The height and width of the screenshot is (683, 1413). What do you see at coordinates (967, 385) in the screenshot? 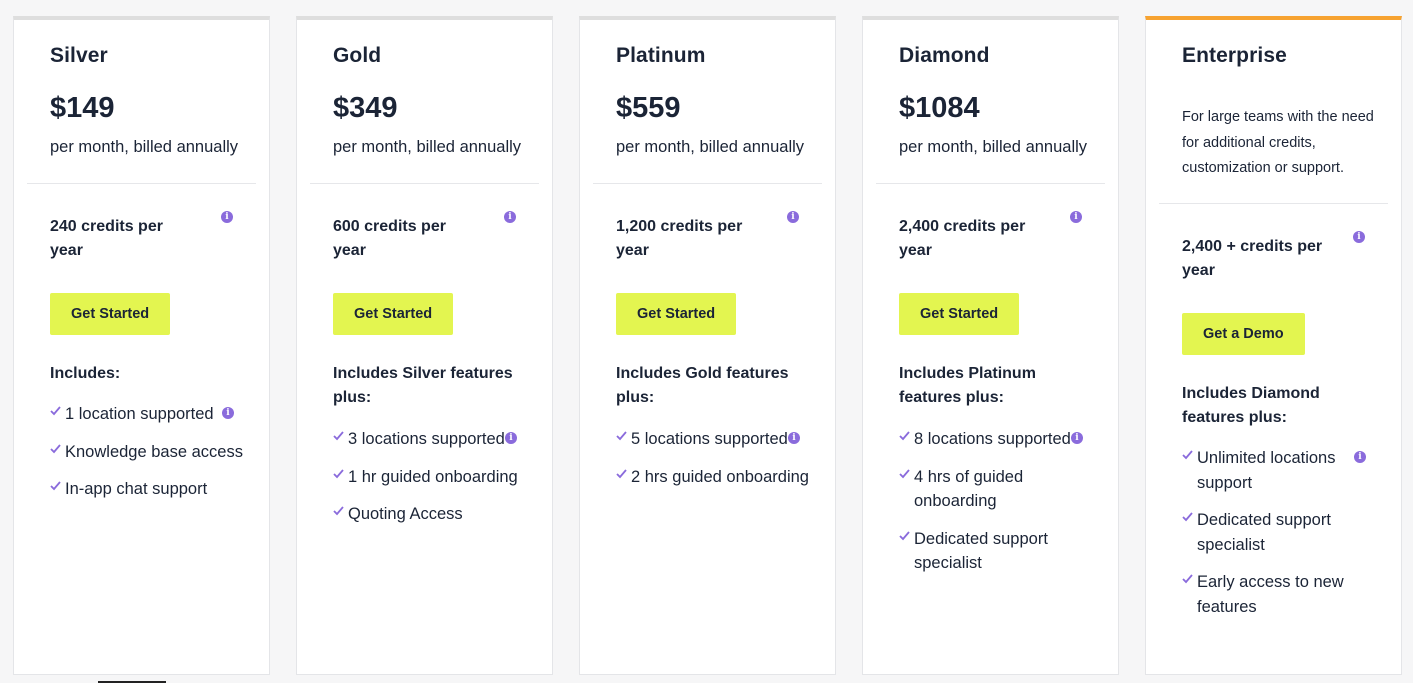
I see `includes-title: Includes Platinum features plus:` at bounding box center [967, 385].